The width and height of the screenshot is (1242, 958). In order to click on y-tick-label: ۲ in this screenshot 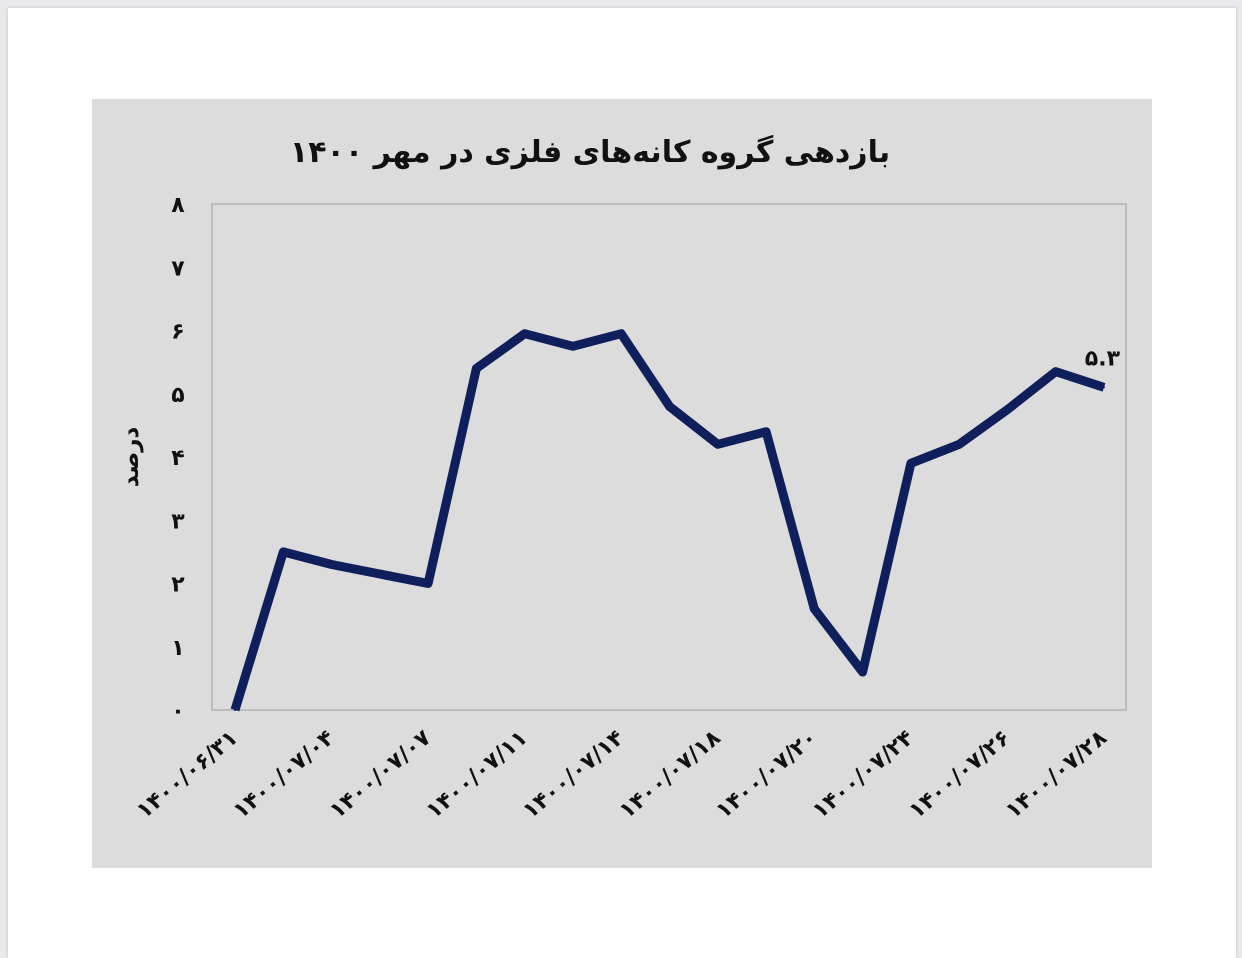, I will do `click(178, 585)`.